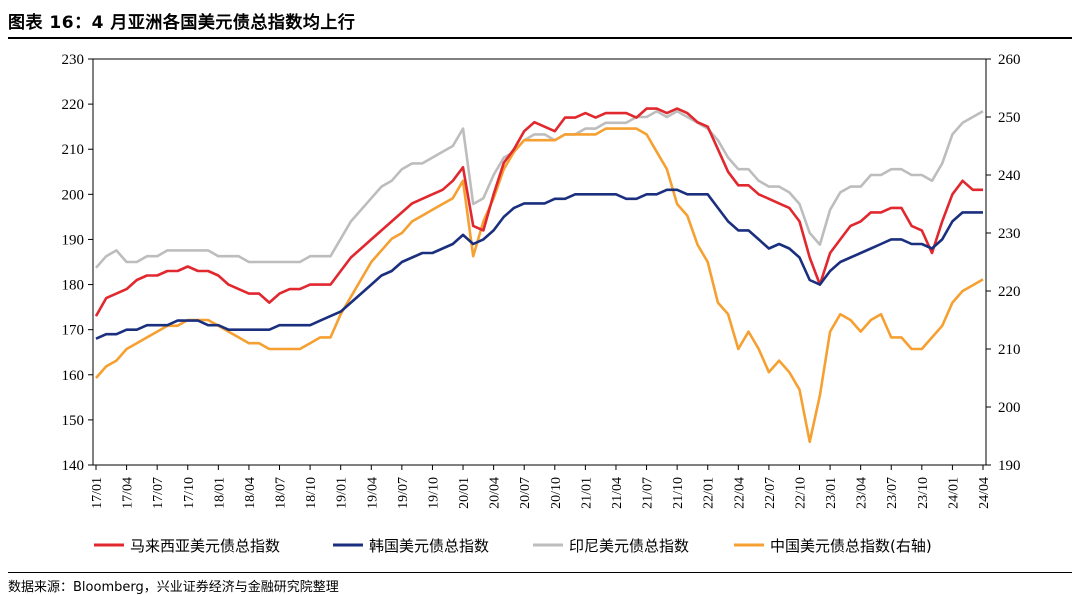 The image size is (1080, 595). I want to click on x-tick-label: 23/04, so click(862, 493).